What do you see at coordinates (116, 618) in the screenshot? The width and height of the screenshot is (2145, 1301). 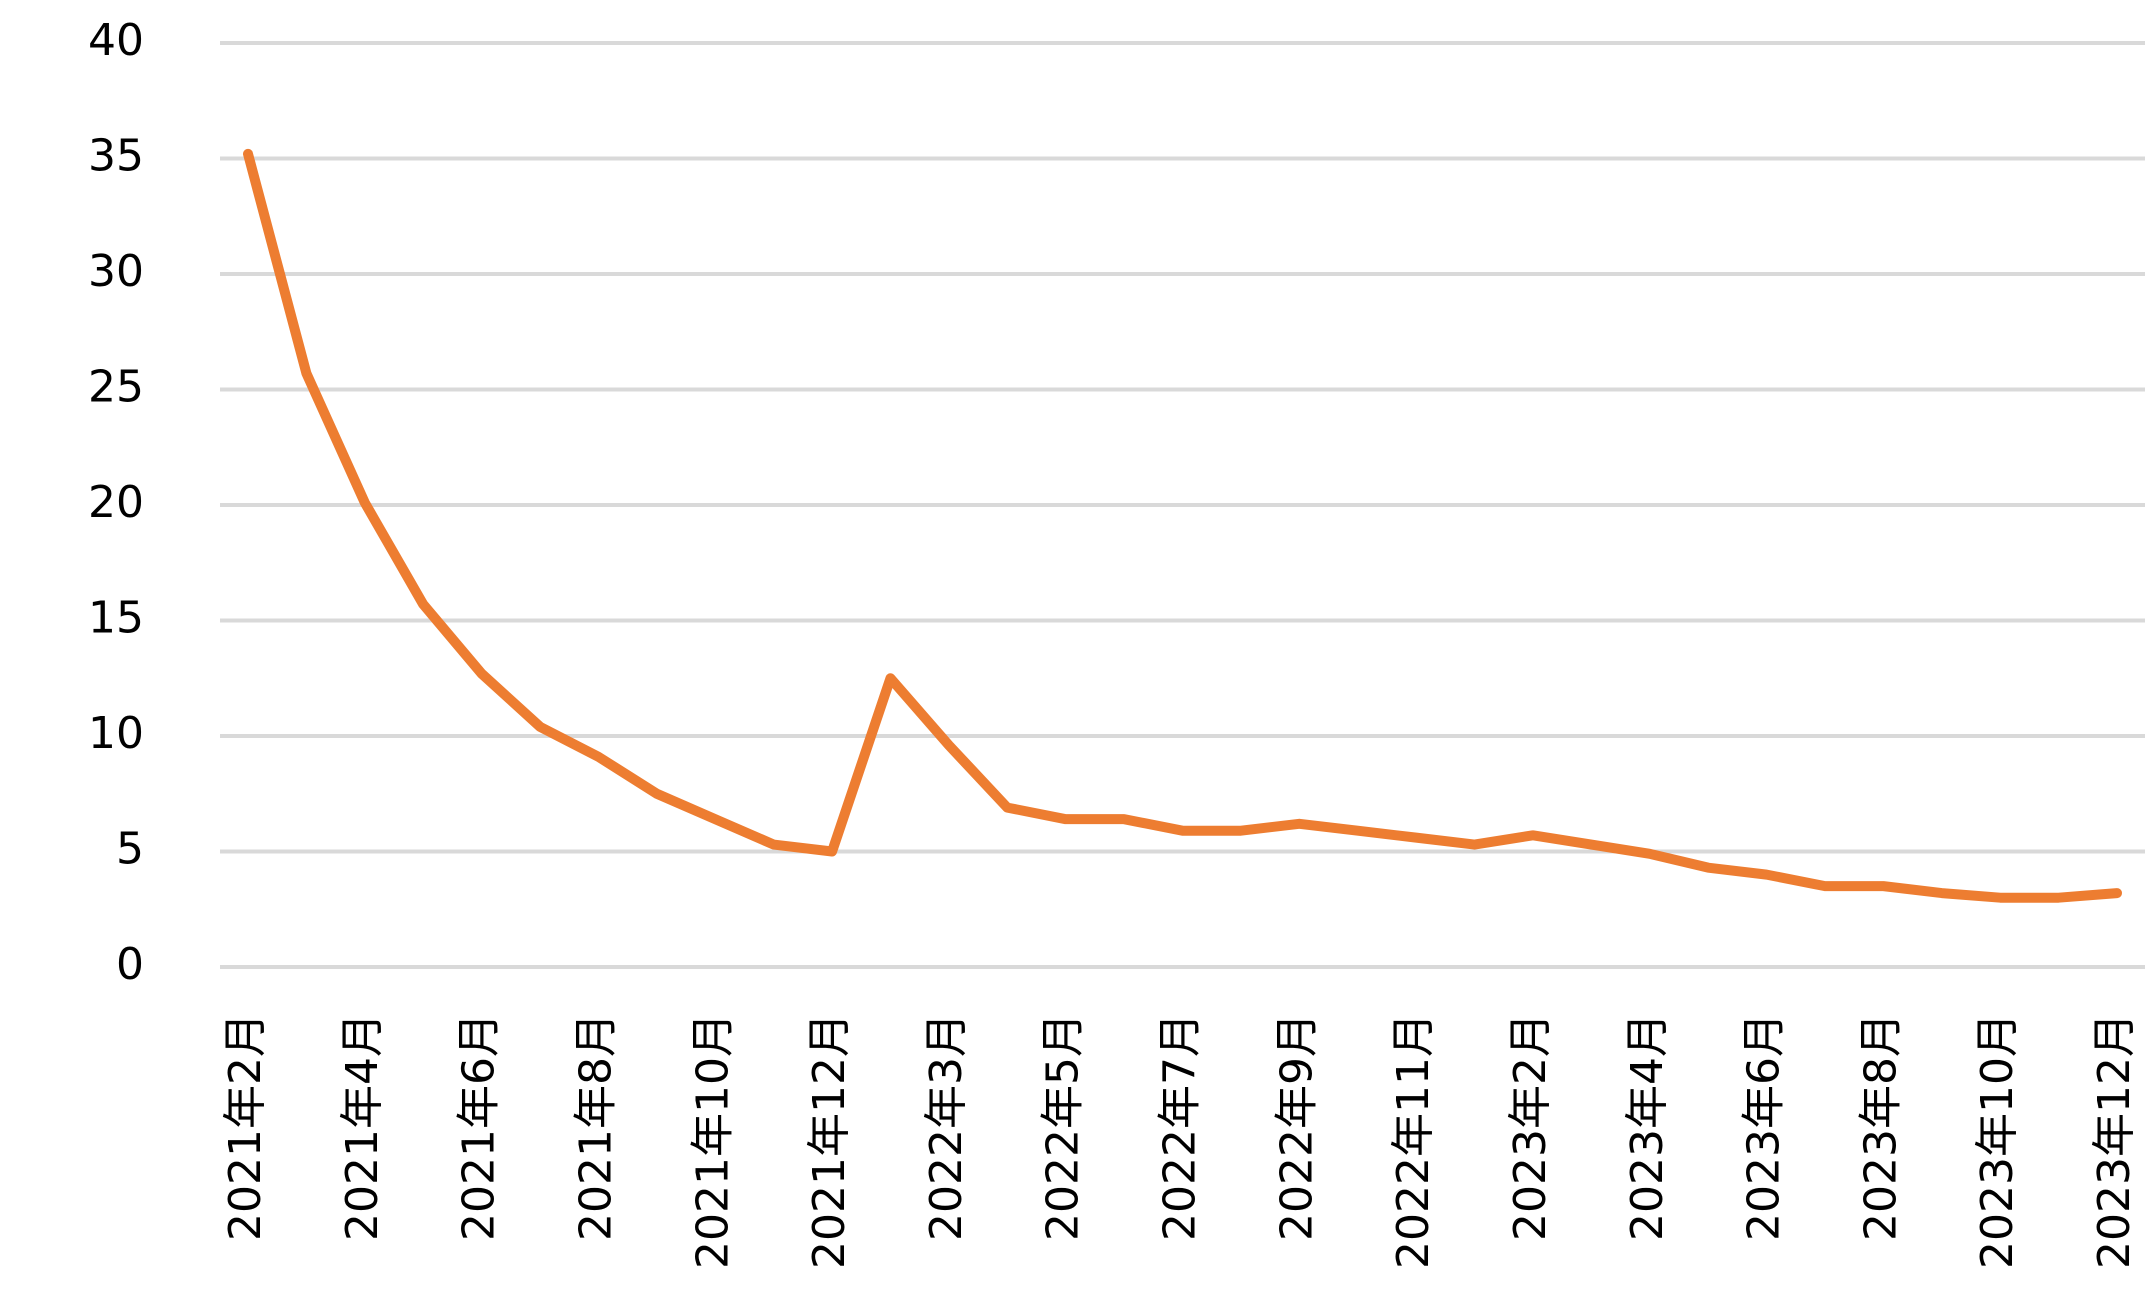 I see `y-tick-label: 15` at bounding box center [116, 618].